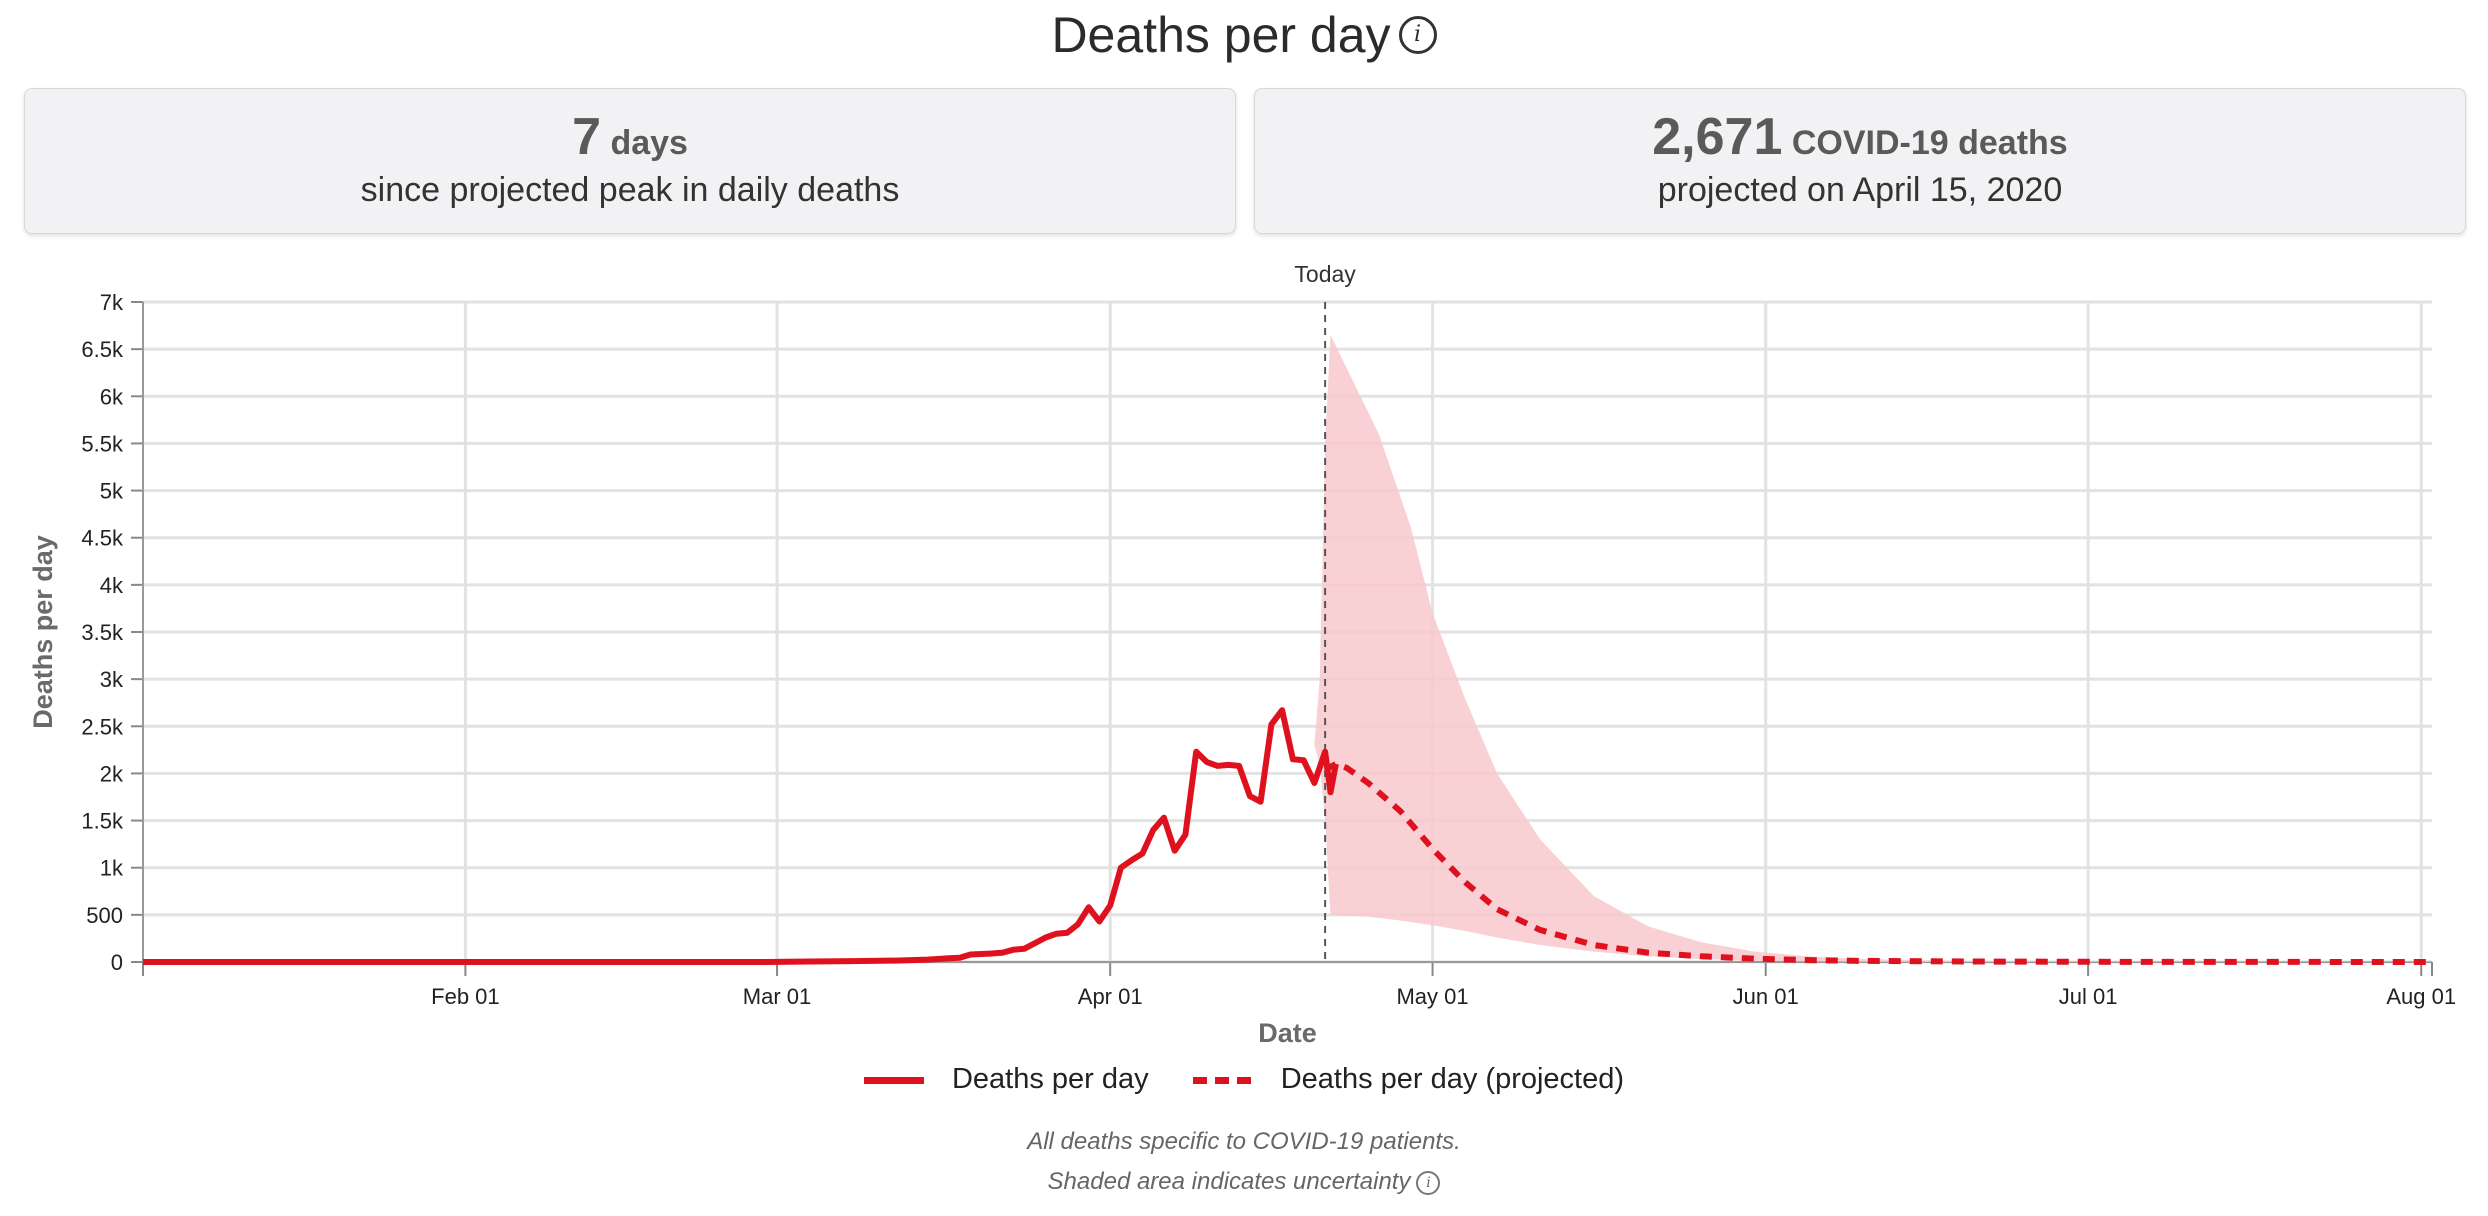  What do you see at coordinates (1929, 143) in the screenshot?
I see `projected-deaths-unit: COVID-19 deaths` at bounding box center [1929, 143].